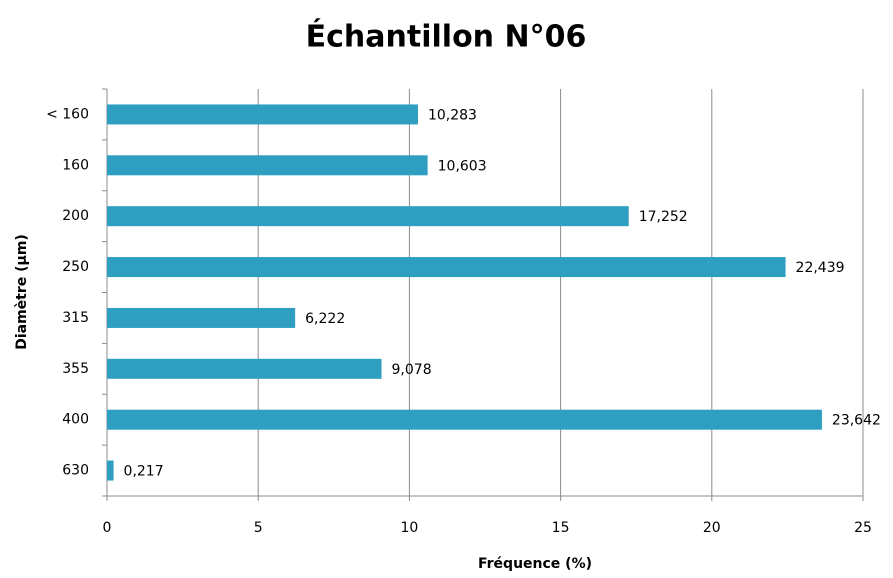 The width and height of the screenshot is (893, 578). I want to click on y-axis-label: Diamètre (µm), so click(22, 292).